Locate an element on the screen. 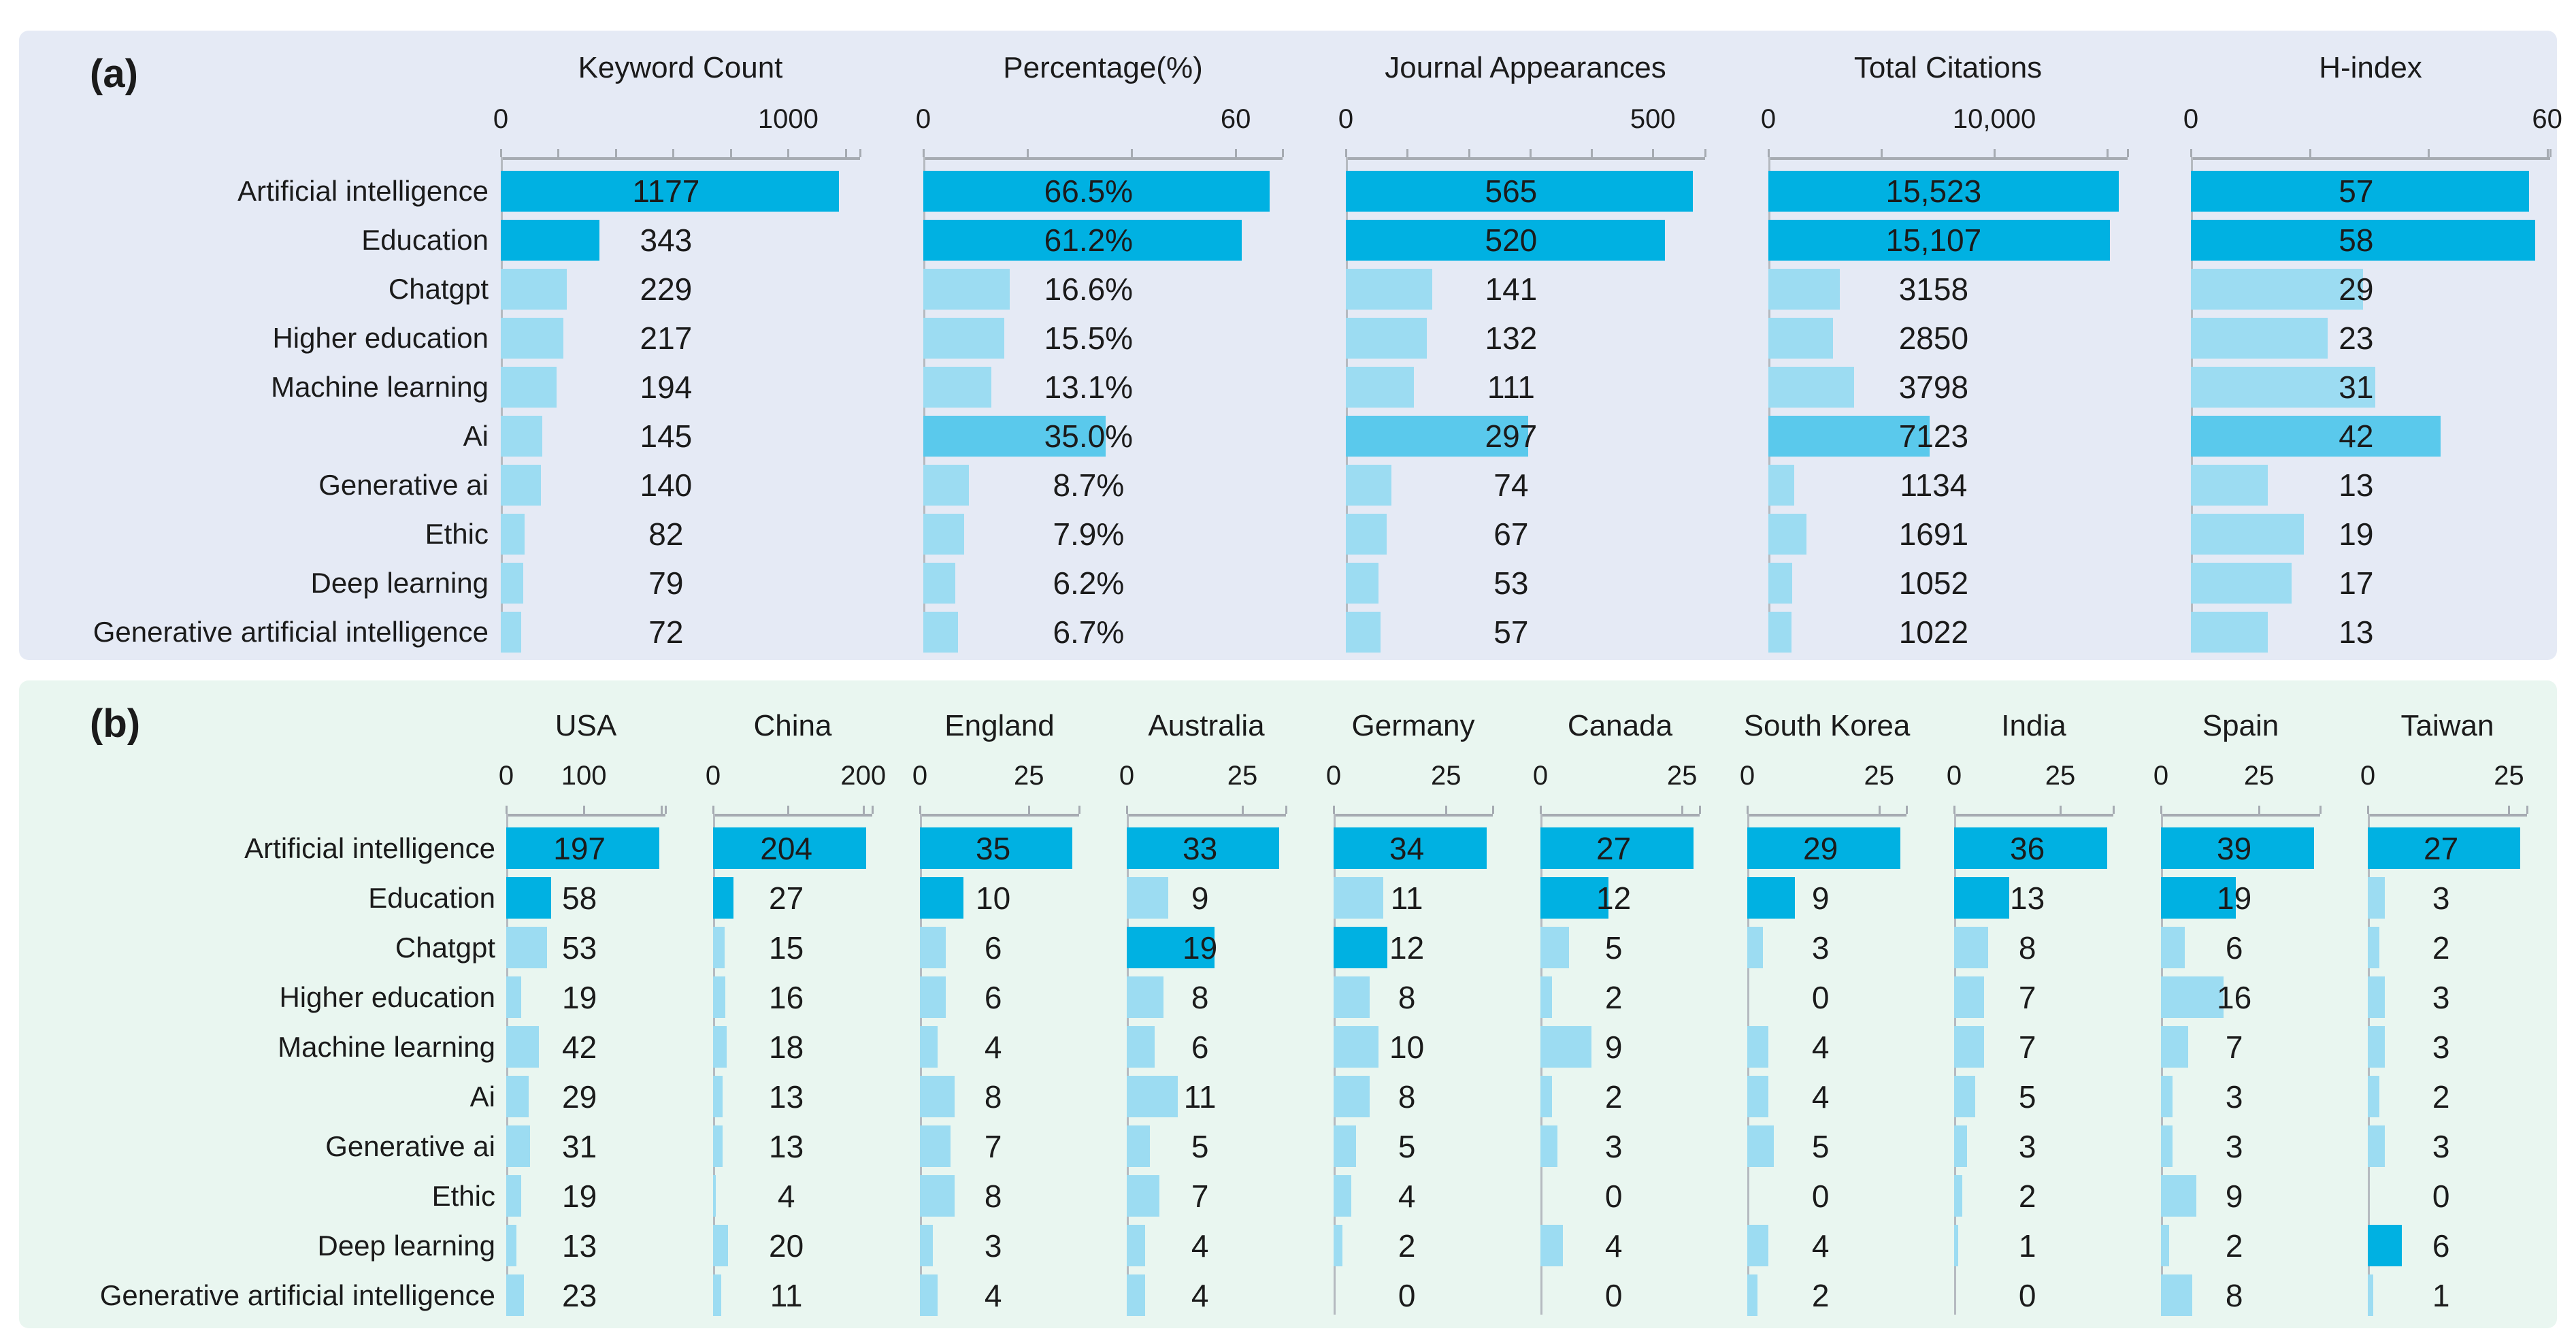 This screenshot has height=1333, width=2576. chart-column: China 0 200 204 27 15 16 18 13 13 4 20 11 is located at coordinates (796, 1004).